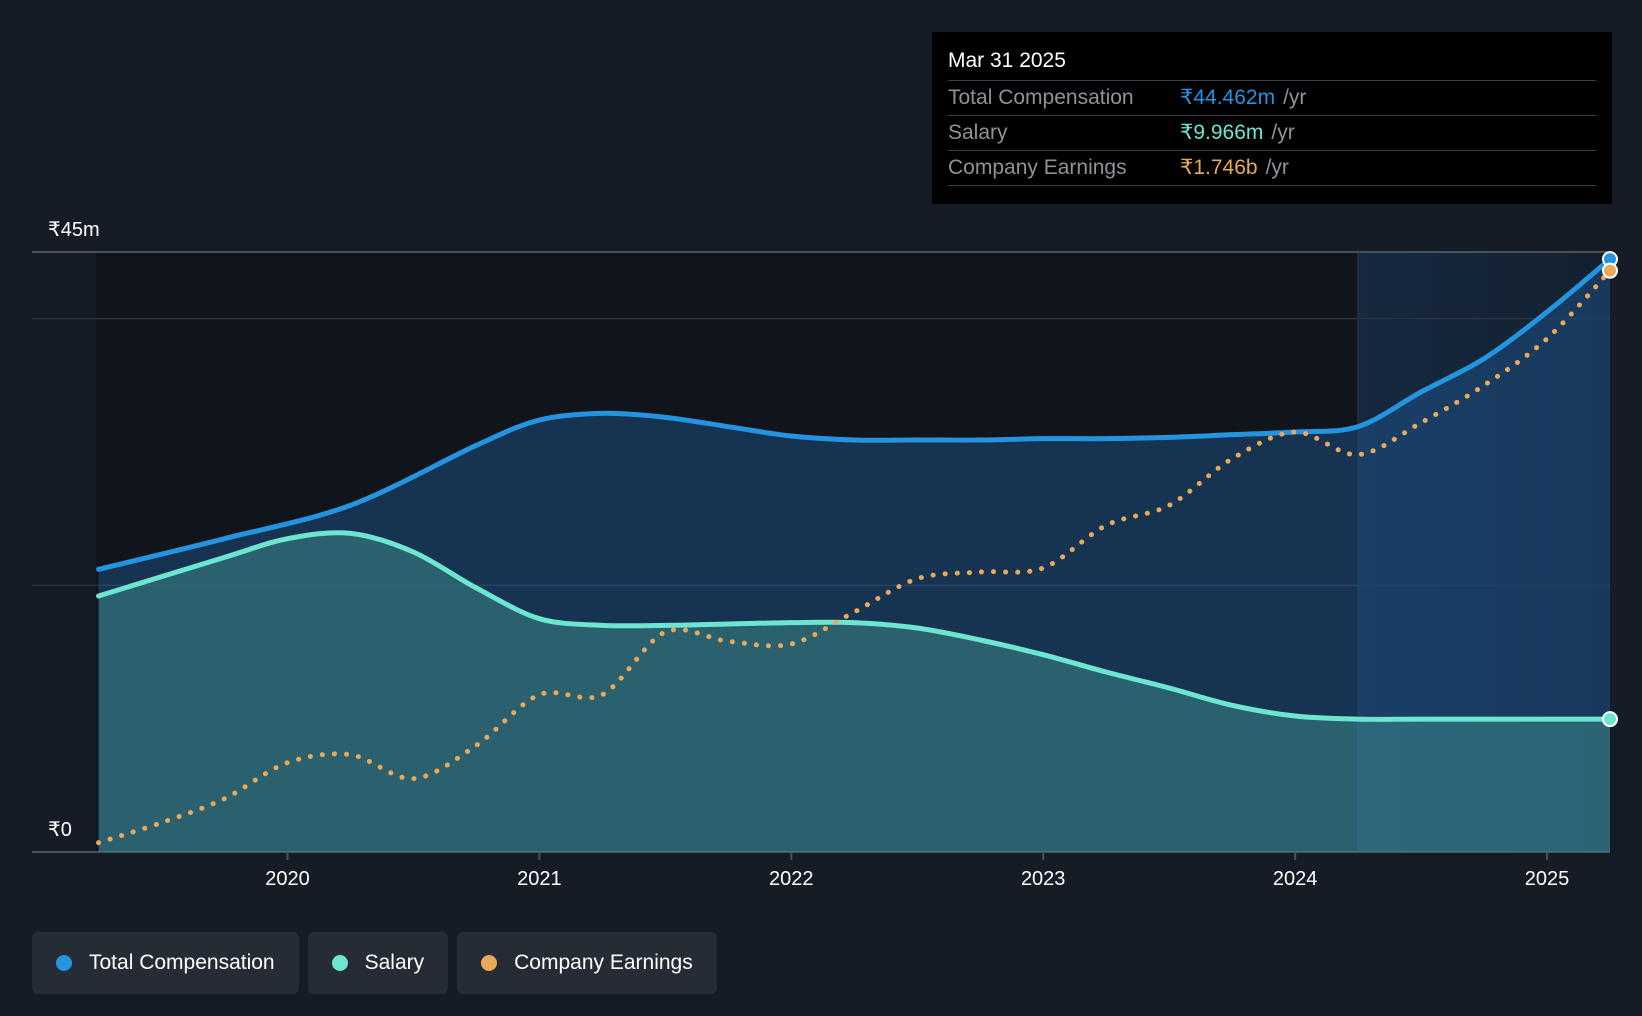 The width and height of the screenshot is (1642, 1016). I want to click on tooltip-value: ₹44.462m, so click(1228, 97).